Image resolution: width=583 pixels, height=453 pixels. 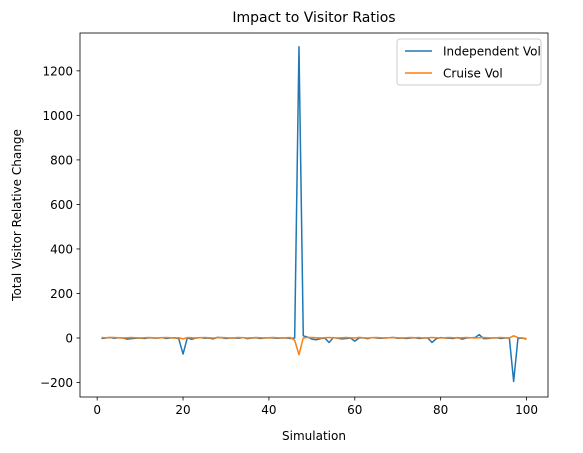 I want to click on legend: Independent Vol Cruise Vol, so click(x=469, y=62).